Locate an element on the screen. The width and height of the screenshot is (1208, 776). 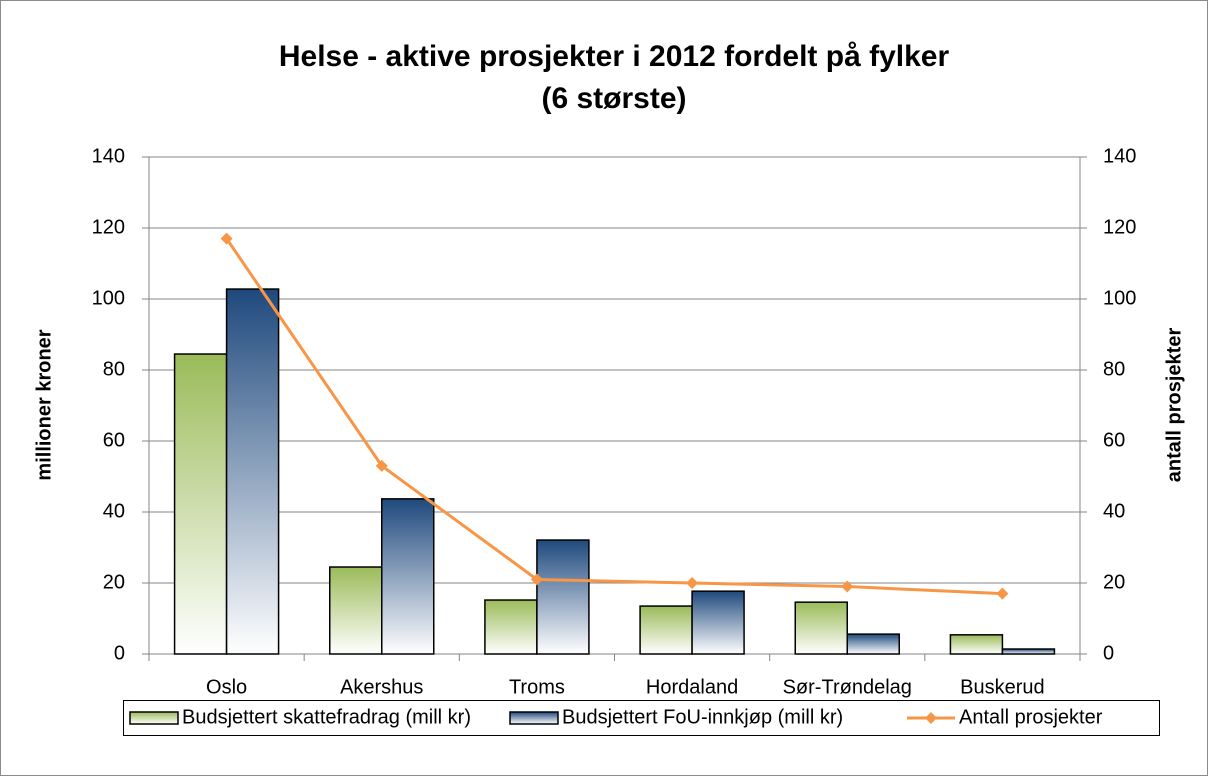
y-tick-label: 20 is located at coordinates (114, 582).